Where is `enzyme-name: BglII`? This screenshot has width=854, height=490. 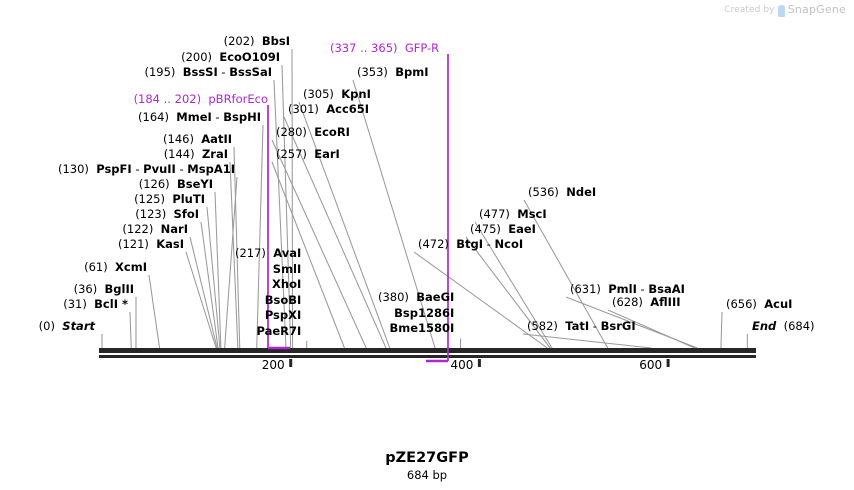
enzyme-name: BglII is located at coordinates (119, 289).